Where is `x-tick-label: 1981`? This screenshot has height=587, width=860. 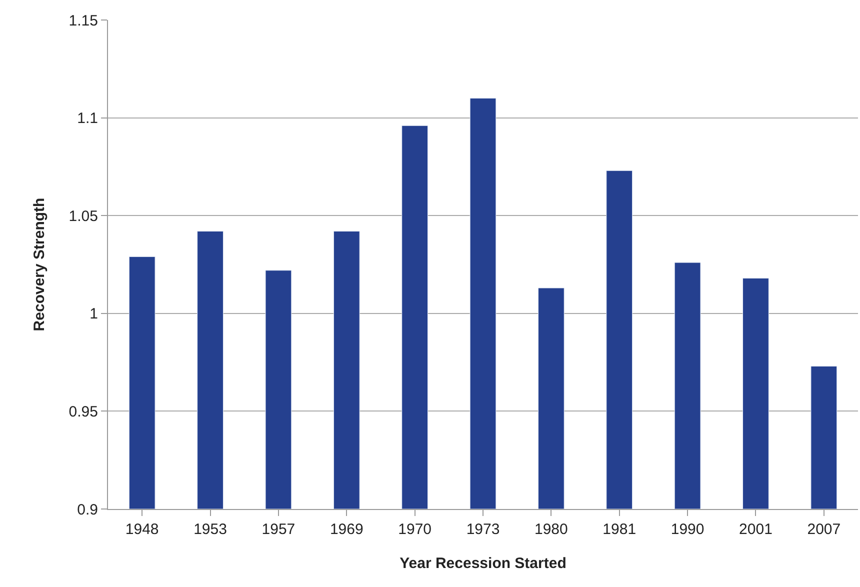
x-tick-label: 1981 is located at coordinates (619, 529).